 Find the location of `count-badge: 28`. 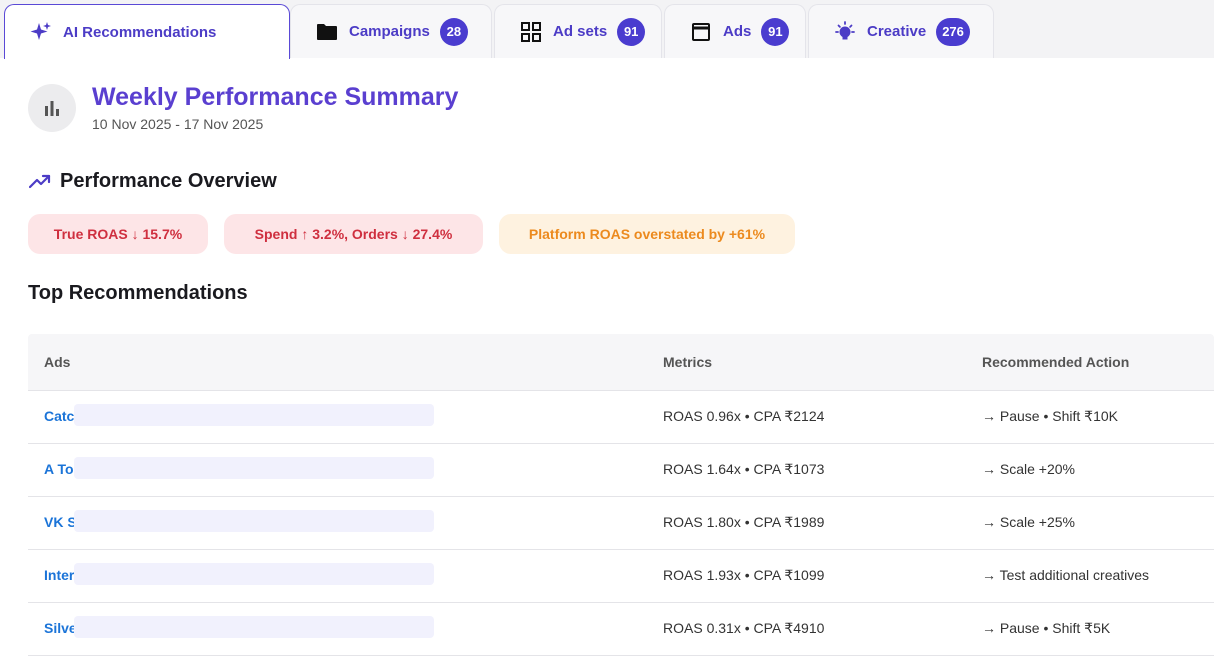

count-badge: 28 is located at coordinates (453, 31).